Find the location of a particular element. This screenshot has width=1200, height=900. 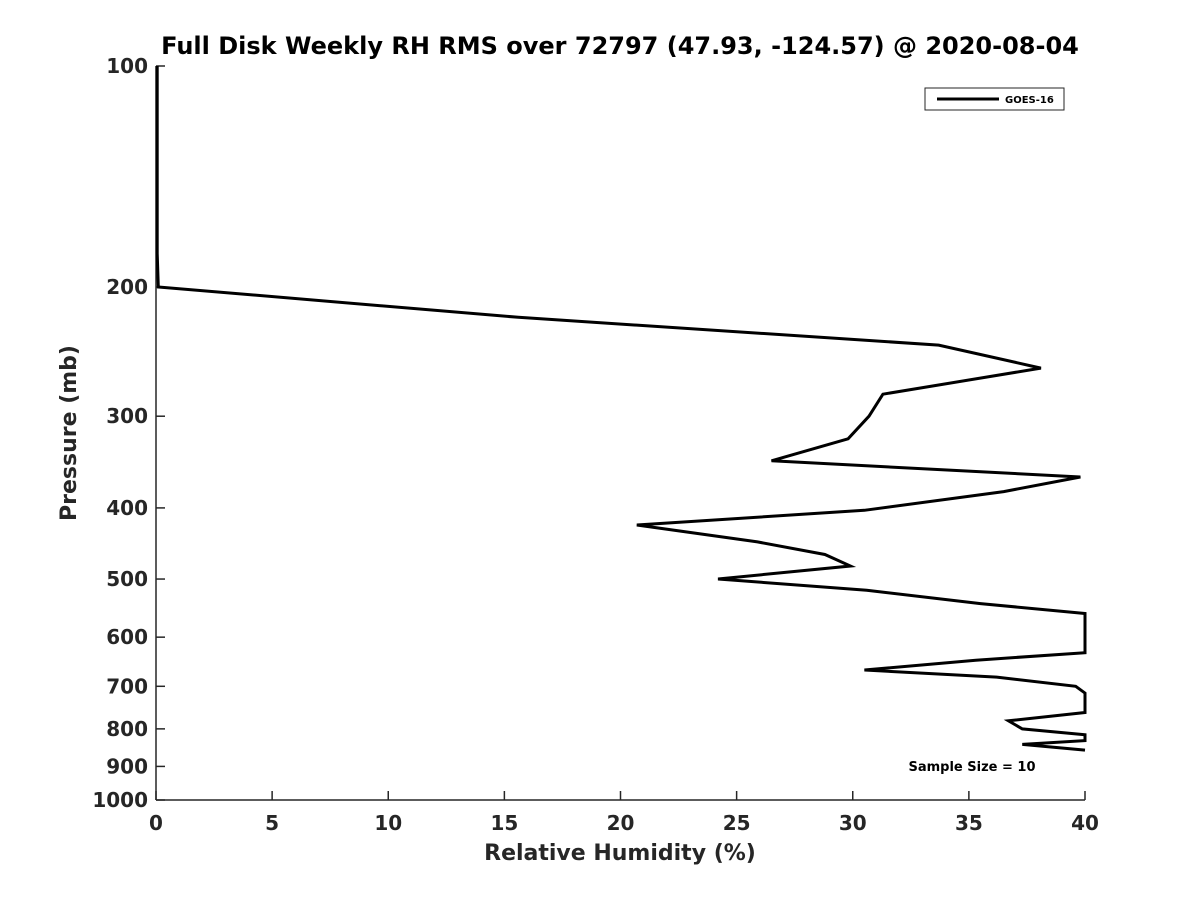

x-tick-label: 25 is located at coordinates (737, 823).